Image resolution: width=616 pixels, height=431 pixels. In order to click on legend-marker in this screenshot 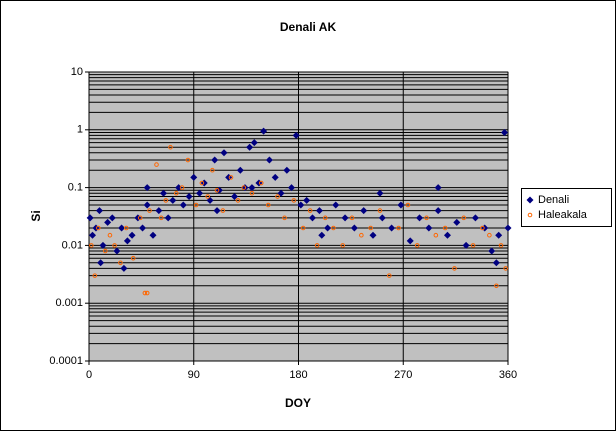, I will do `click(530, 215)`.